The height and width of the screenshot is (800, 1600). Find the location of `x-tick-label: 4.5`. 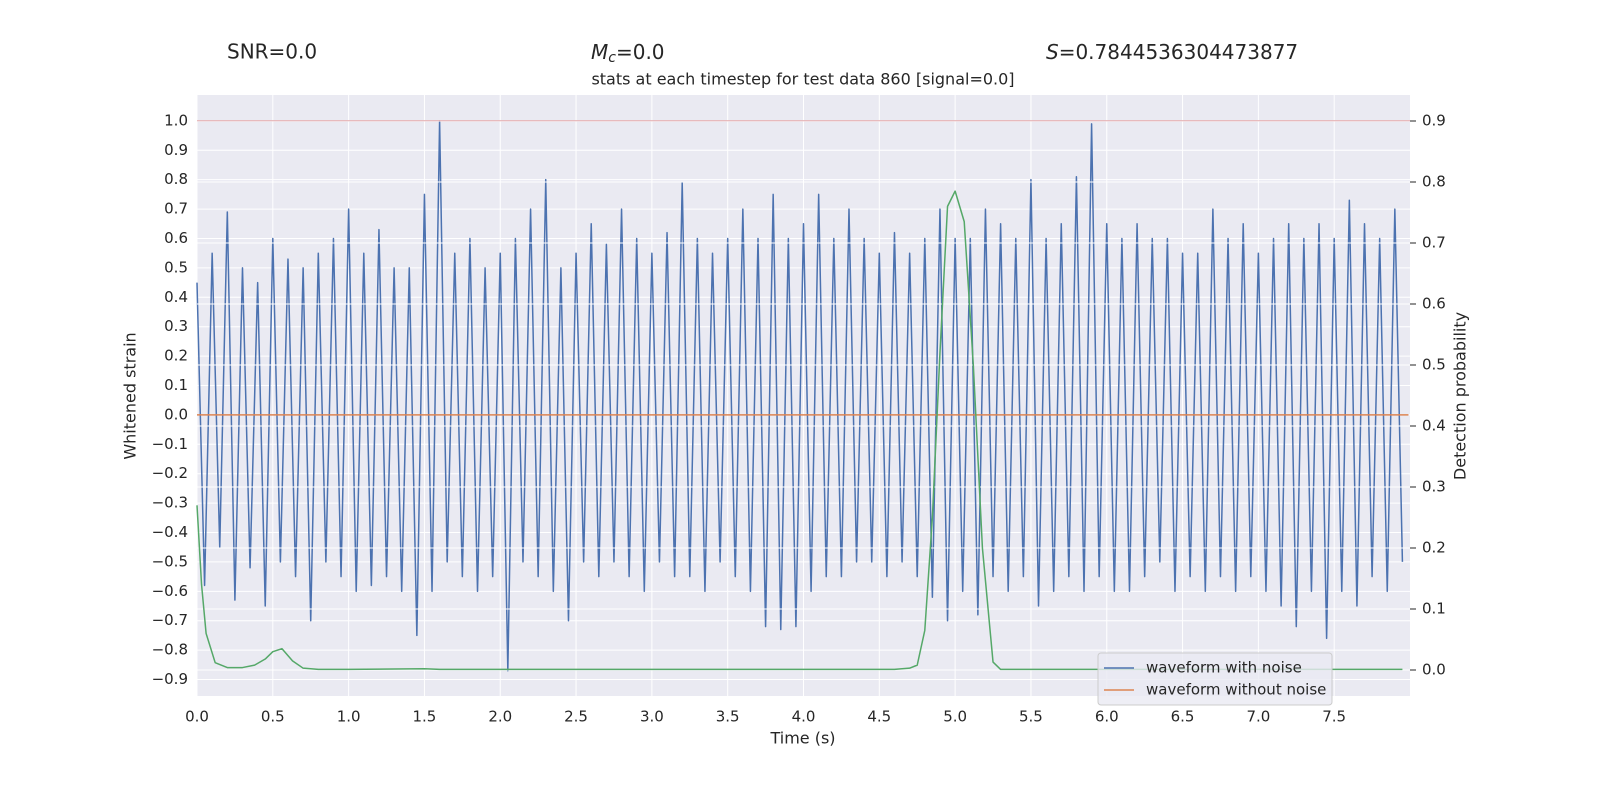

x-tick-label: 4.5 is located at coordinates (879, 717).